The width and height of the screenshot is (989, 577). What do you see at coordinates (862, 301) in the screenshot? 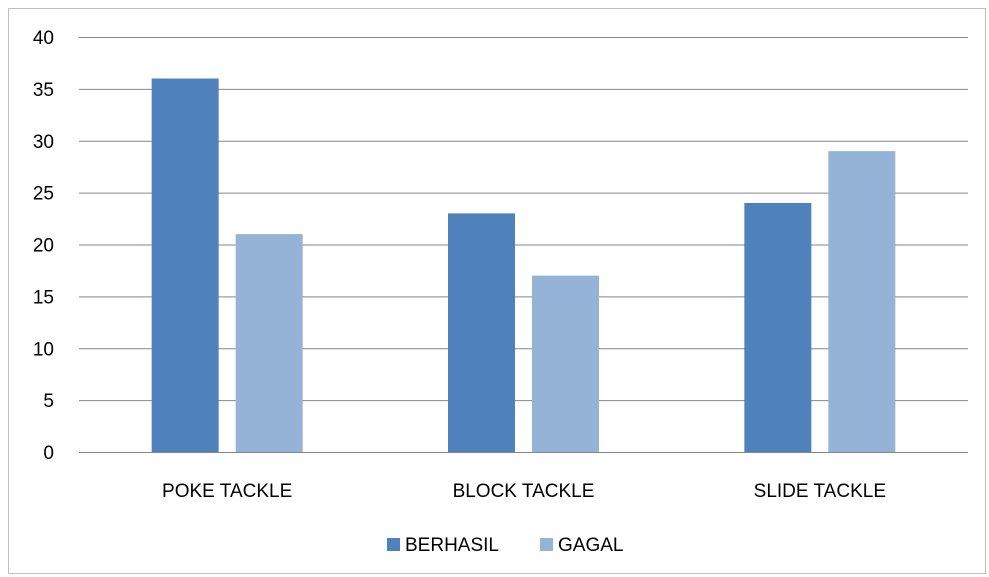
I see `bar-gagal-slide-tackle` at bounding box center [862, 301].